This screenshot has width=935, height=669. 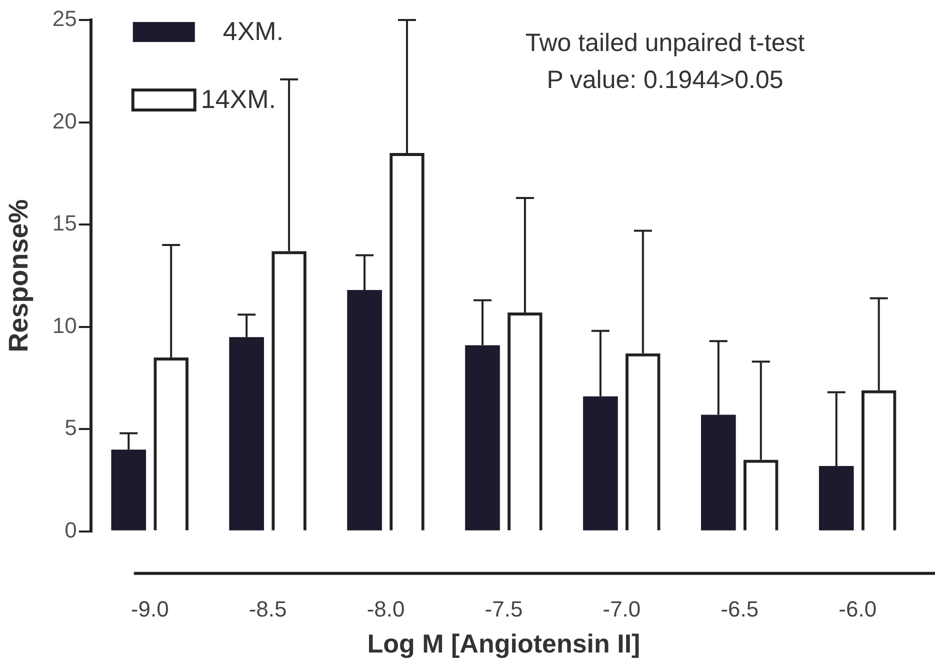 What do you see at coordinates (64, 19) in the screenshot?
I see `y-tick-label: 25` at bounding box center [64, 19].